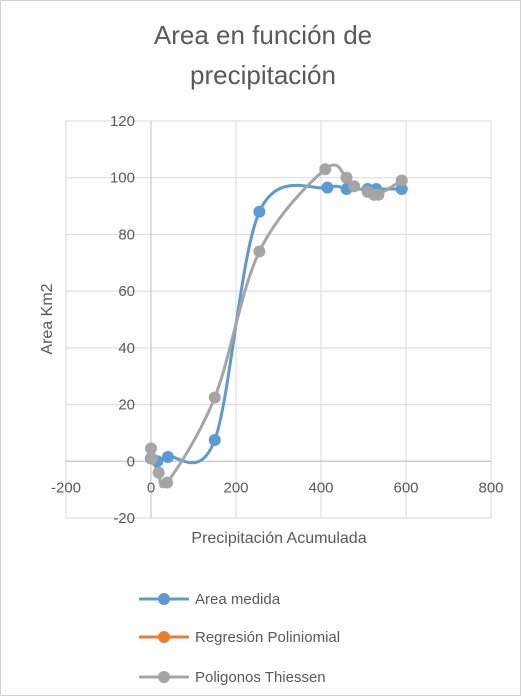 The image size is (521, 696). I want to click on x-tick-label: 800, so click(490, 487).